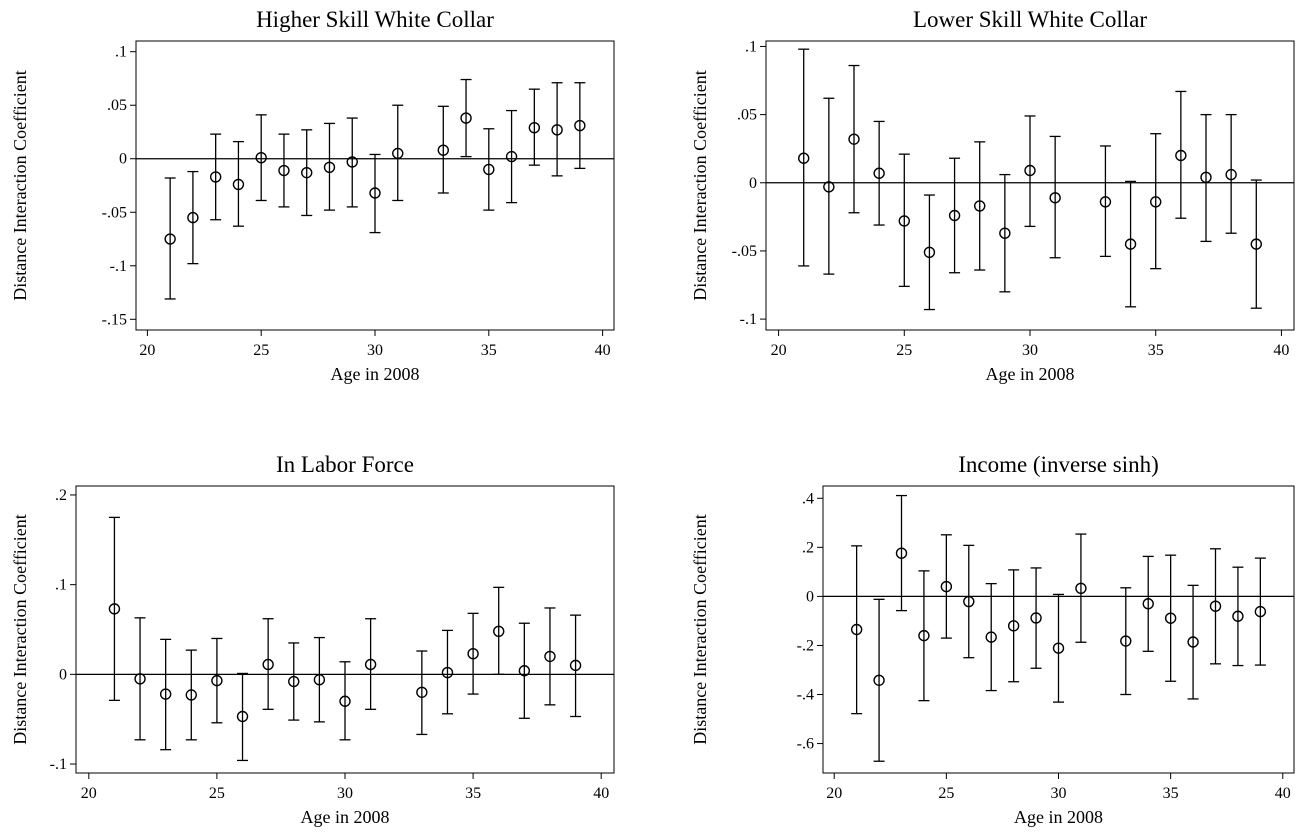  I want to click on y-tick-label: -.2, so click(805, 645).